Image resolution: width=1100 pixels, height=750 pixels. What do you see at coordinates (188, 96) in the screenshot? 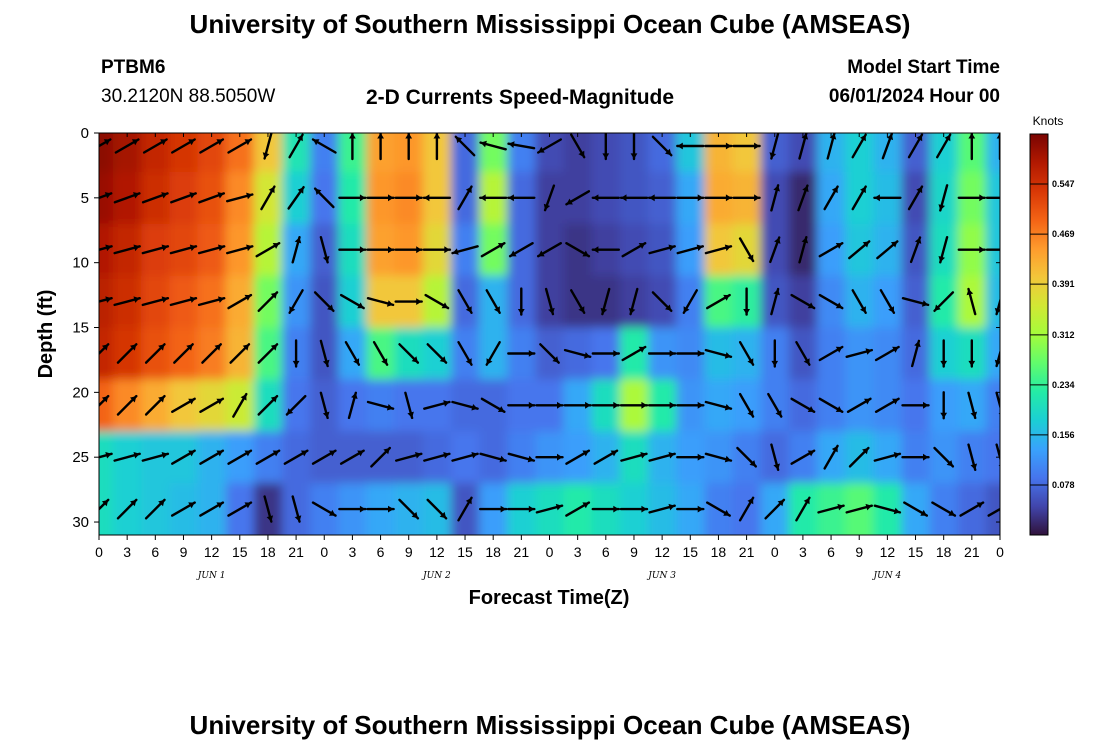
I see `station-coords: 30.2120N 88.5050W` at bounding box center [188, 96].